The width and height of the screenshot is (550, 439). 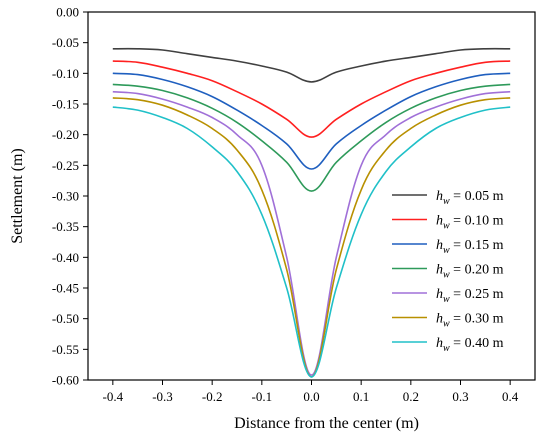 What do you see at coordinates (65, 380) in the screenshot?
I see `y-tick-label: -0.60` at bounding box center [65, 380].